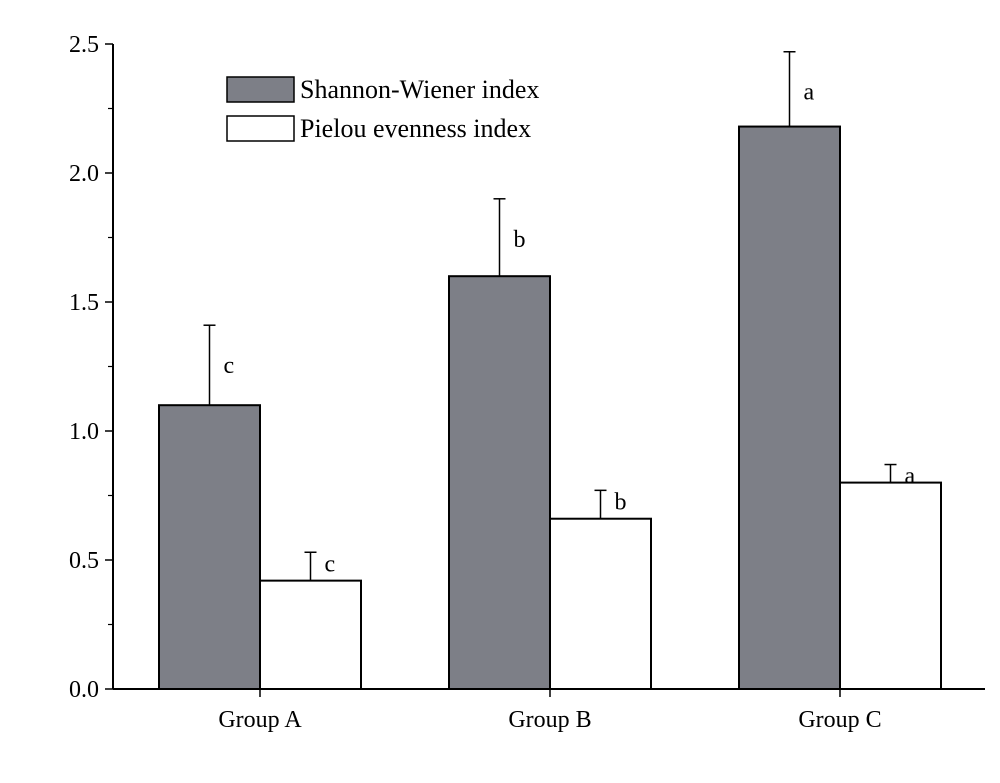  I want to click on error-bar-pielou-group-c, so click(890, 473).